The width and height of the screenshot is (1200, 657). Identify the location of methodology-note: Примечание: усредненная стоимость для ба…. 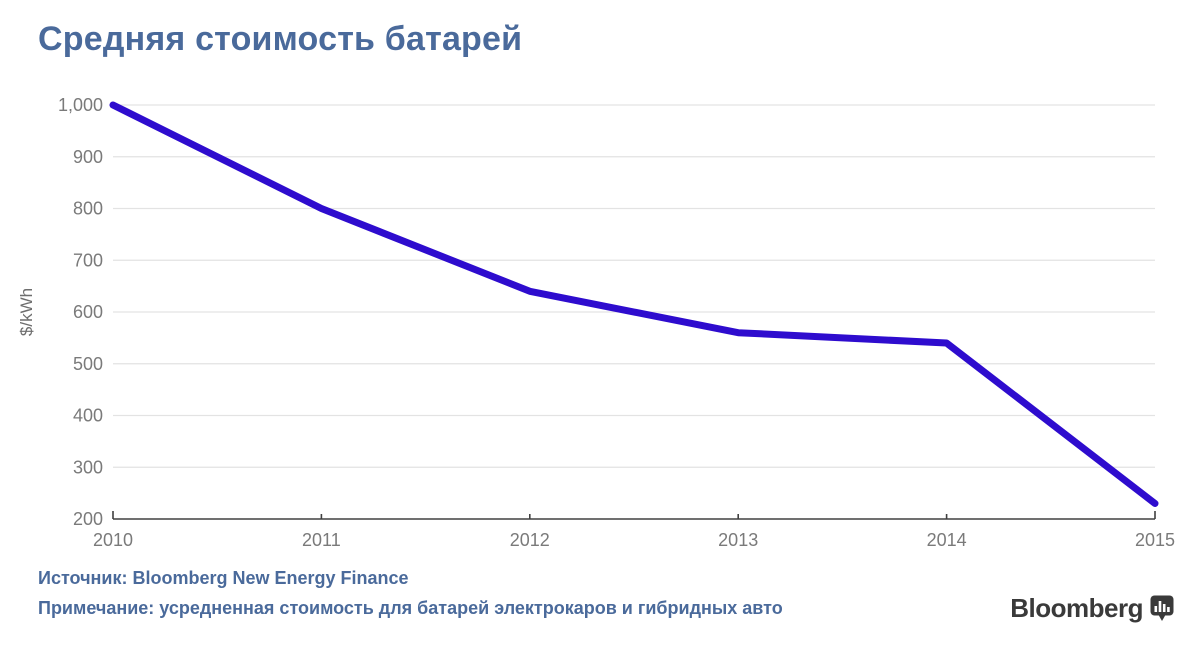
(410, 608).